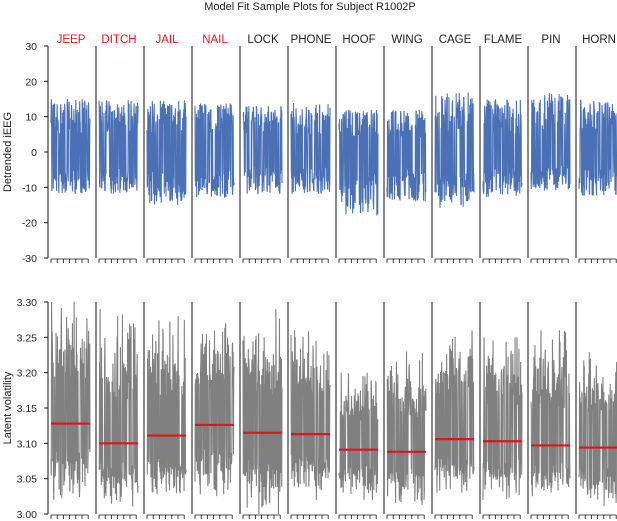 This screenshot has width=617, height=521. Describe the element at coordinates (503, 40) in the screenshot. I see `category-label: FLAME` at that location.